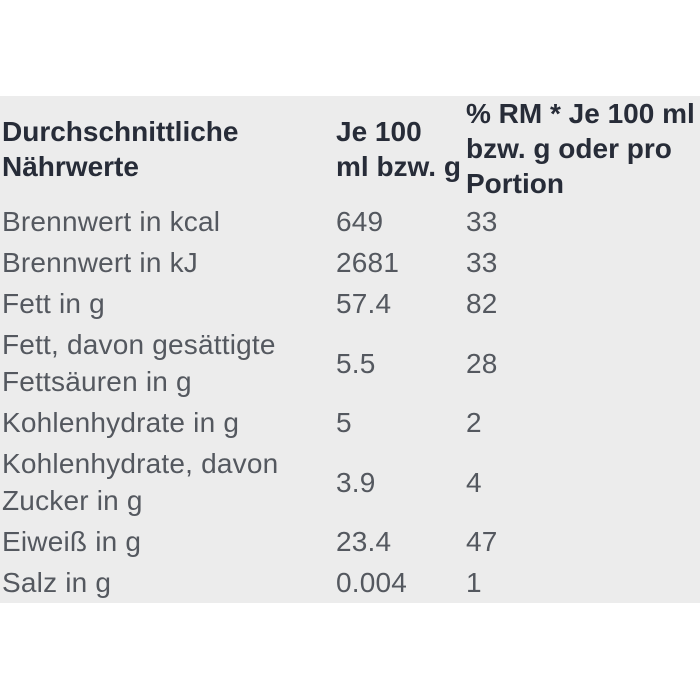 Image resolution: width=700 pixels, height=700 pixels. I want to click on nutrient-name-cell: Salz in g, so click(57, 582).